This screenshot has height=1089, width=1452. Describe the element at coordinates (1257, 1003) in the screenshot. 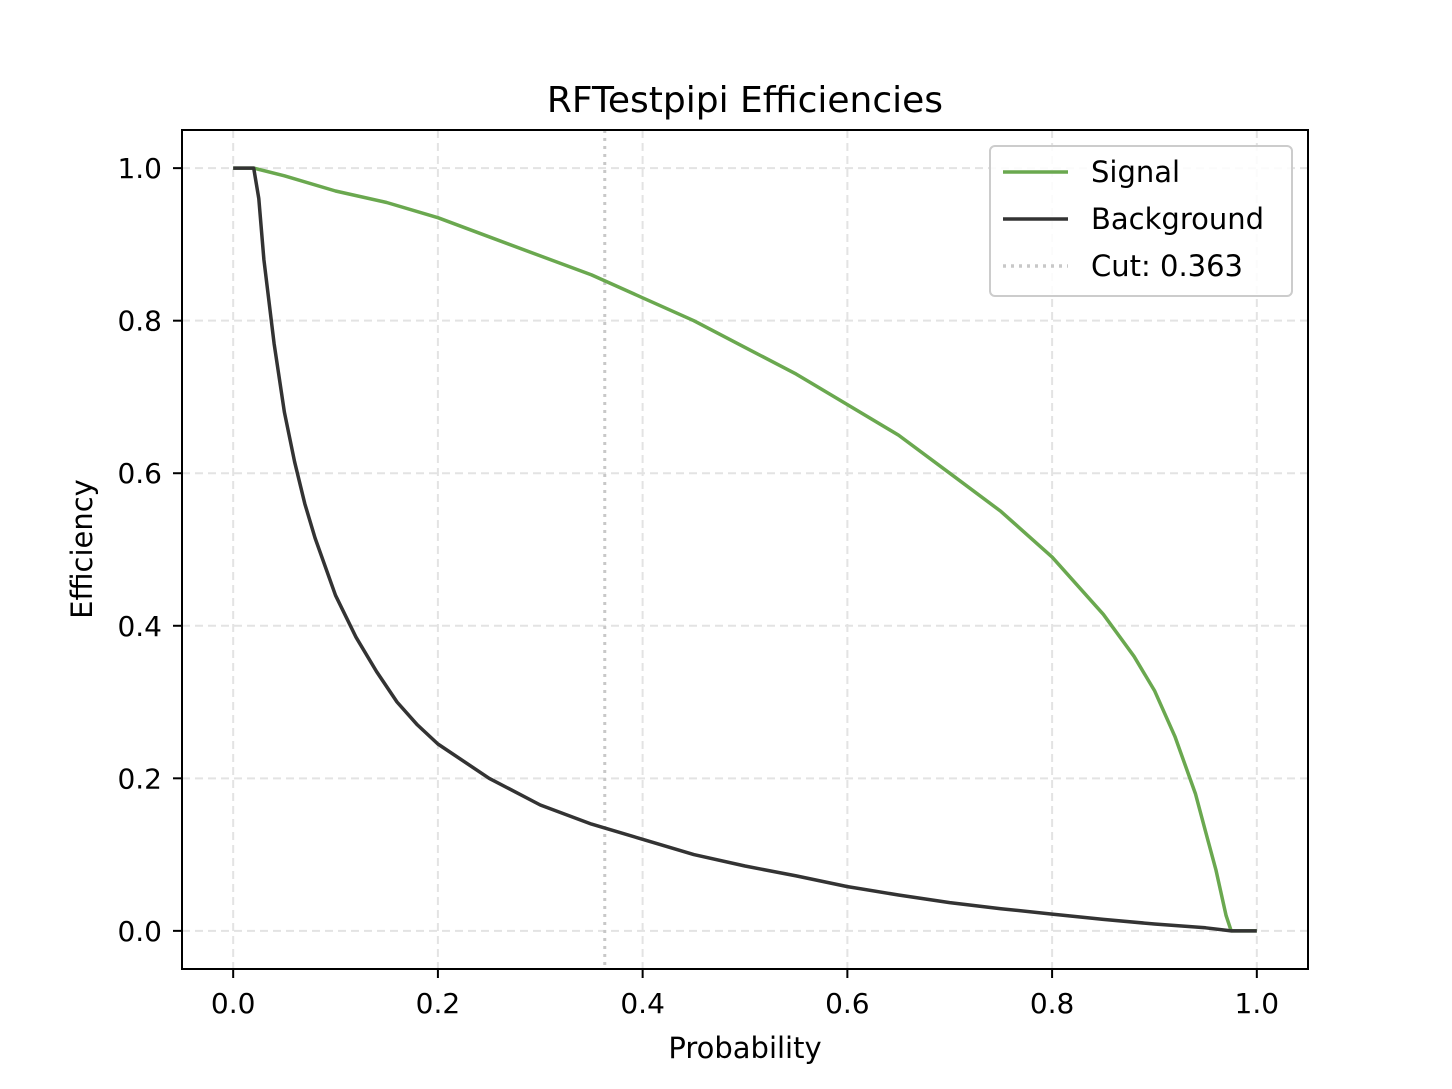

I see `x-tick-label-5: 1.0` at that location.